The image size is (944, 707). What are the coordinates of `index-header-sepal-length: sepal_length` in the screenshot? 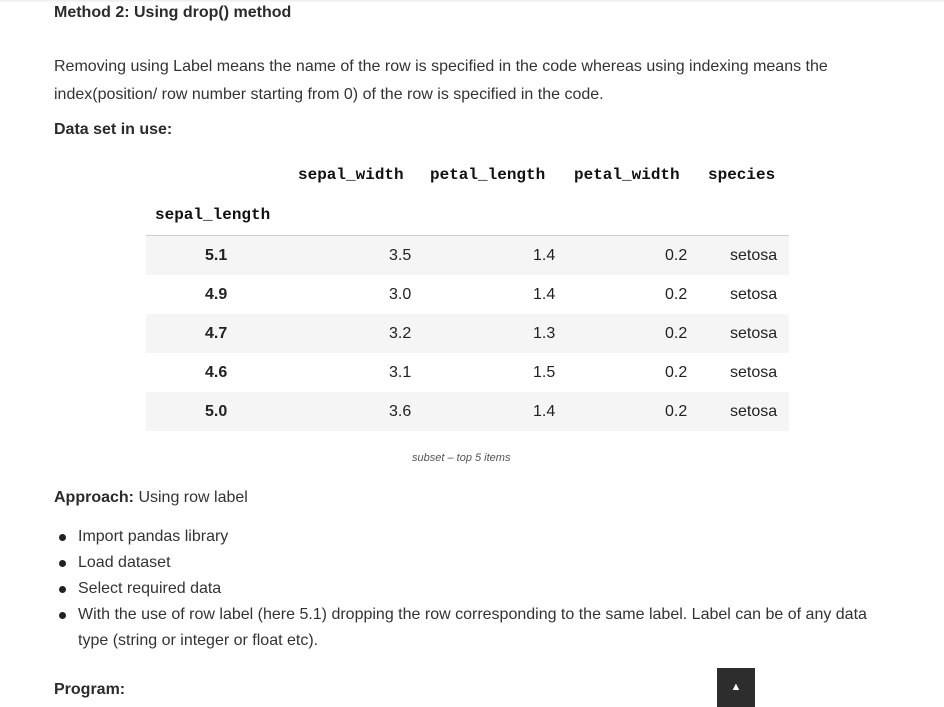 It's located at (213, 215).